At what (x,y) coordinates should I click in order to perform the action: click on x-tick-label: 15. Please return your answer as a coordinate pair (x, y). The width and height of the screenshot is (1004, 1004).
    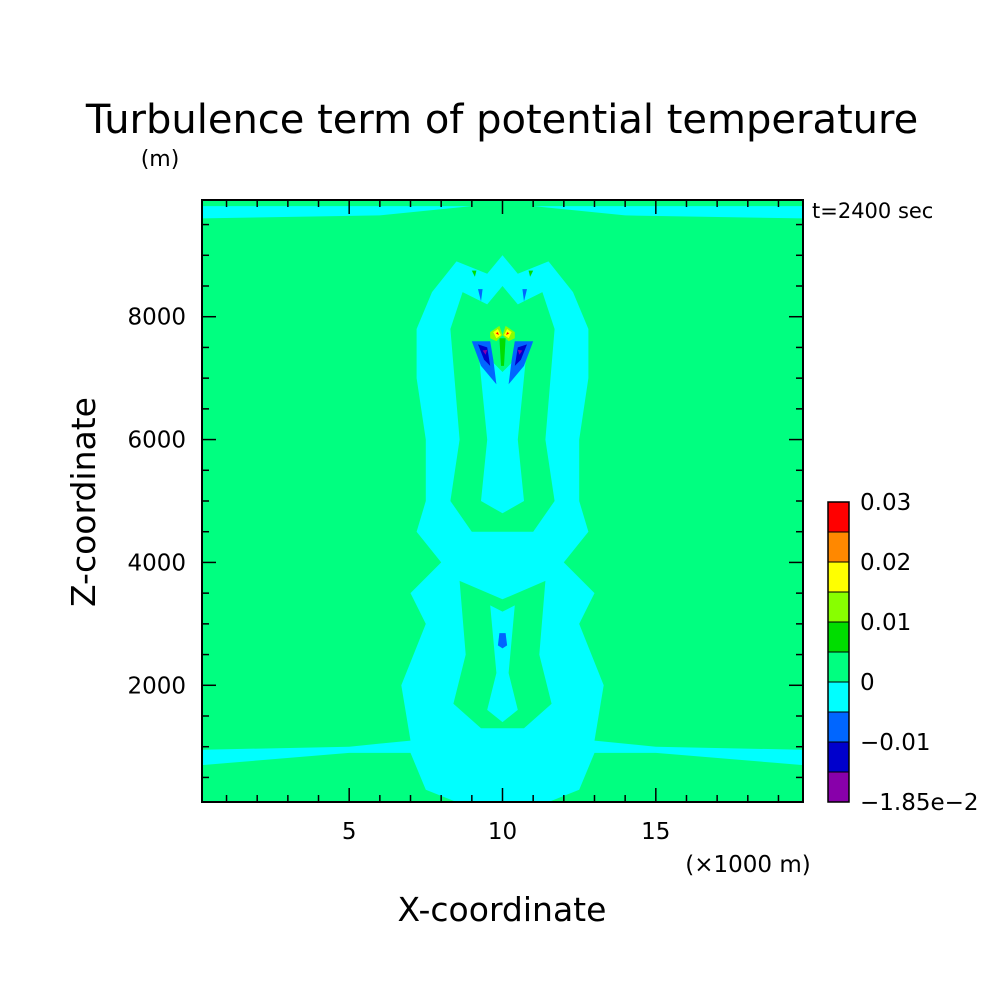
    Looking at the image, I should click on (655, 832).